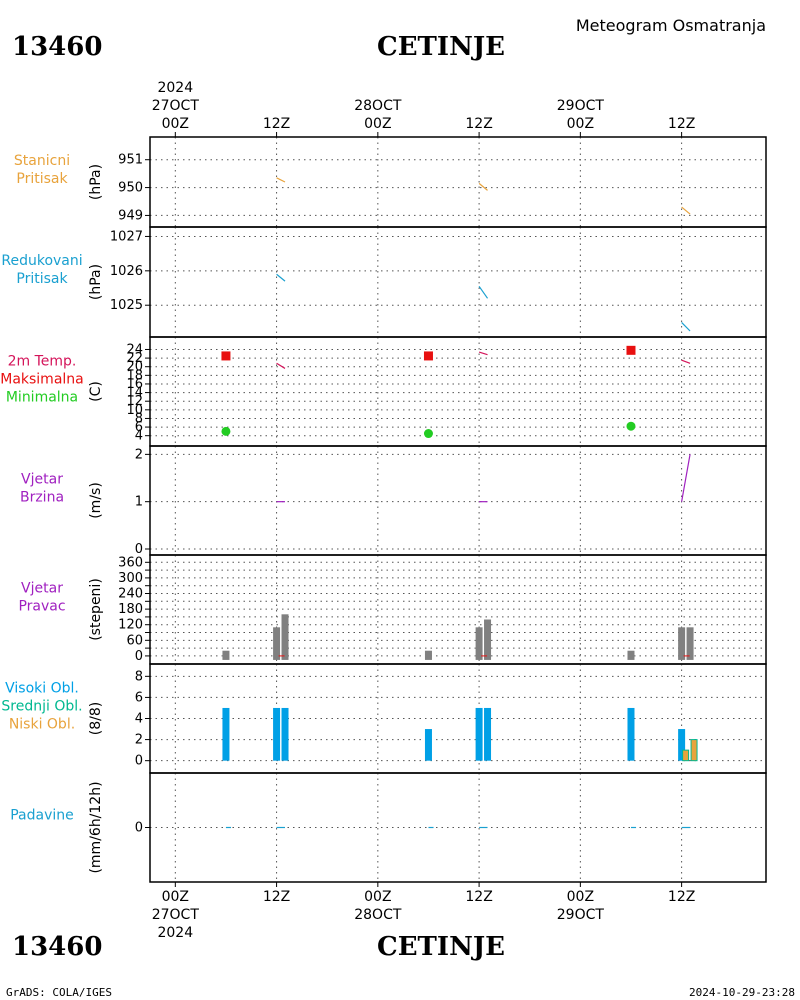  Describe the element at coordinates (175, 933) in the screenshot. I see `bottom-year-label: 2024` at that location.